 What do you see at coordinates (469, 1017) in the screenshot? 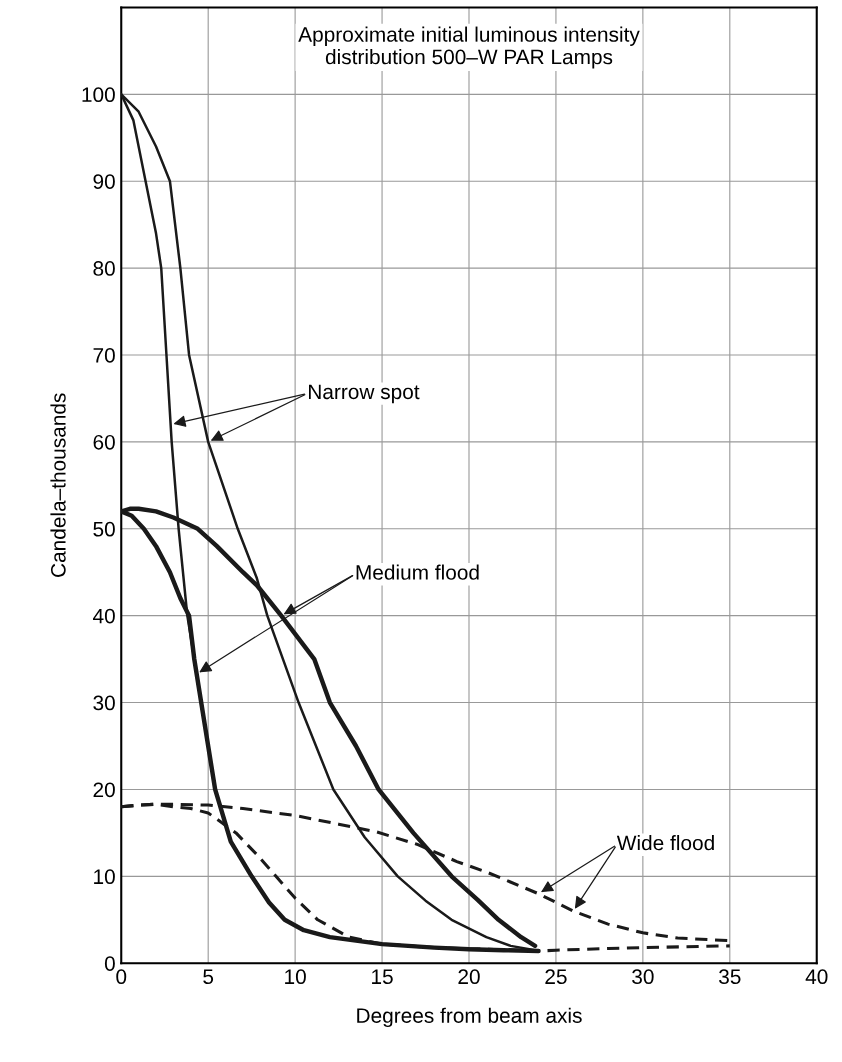
I see `x-axis-title: Degrees from beam axis` at bounding box center [469, 1017].